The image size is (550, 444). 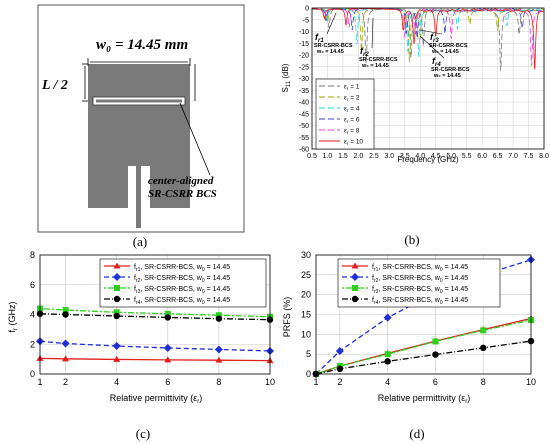 What do you see at coordinates (140, 241) in the screenshot?
I see `panel-label-a: (a)` at bounding box center [140, 241].